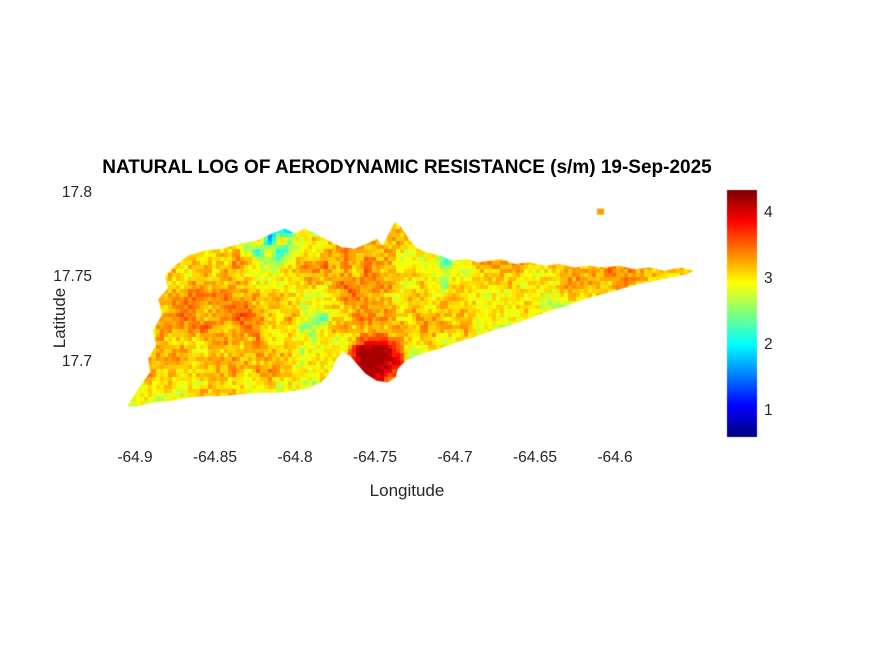 This screenshot has width=875, height=656. Describe the element at coordinates (135, 457) in the screenshot. I see `x-tick-label: -64.9` at that location.